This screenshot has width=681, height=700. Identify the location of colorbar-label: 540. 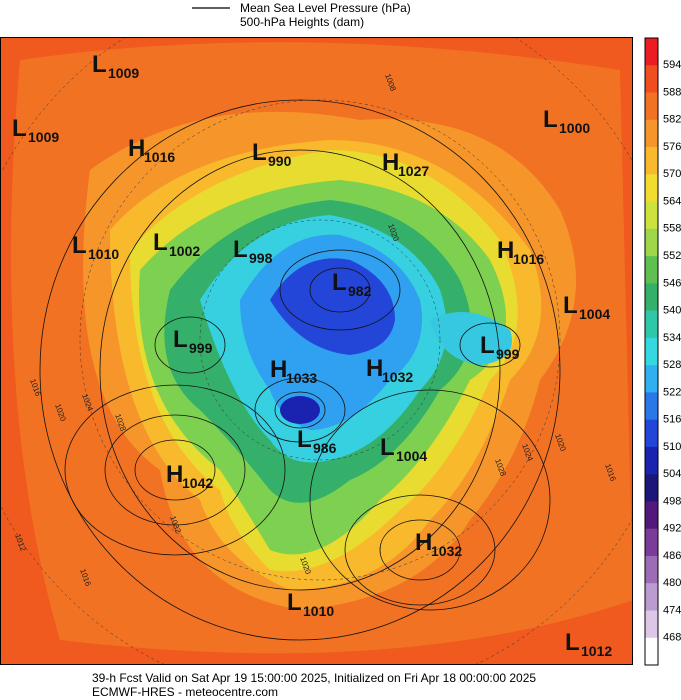
(672, 311).